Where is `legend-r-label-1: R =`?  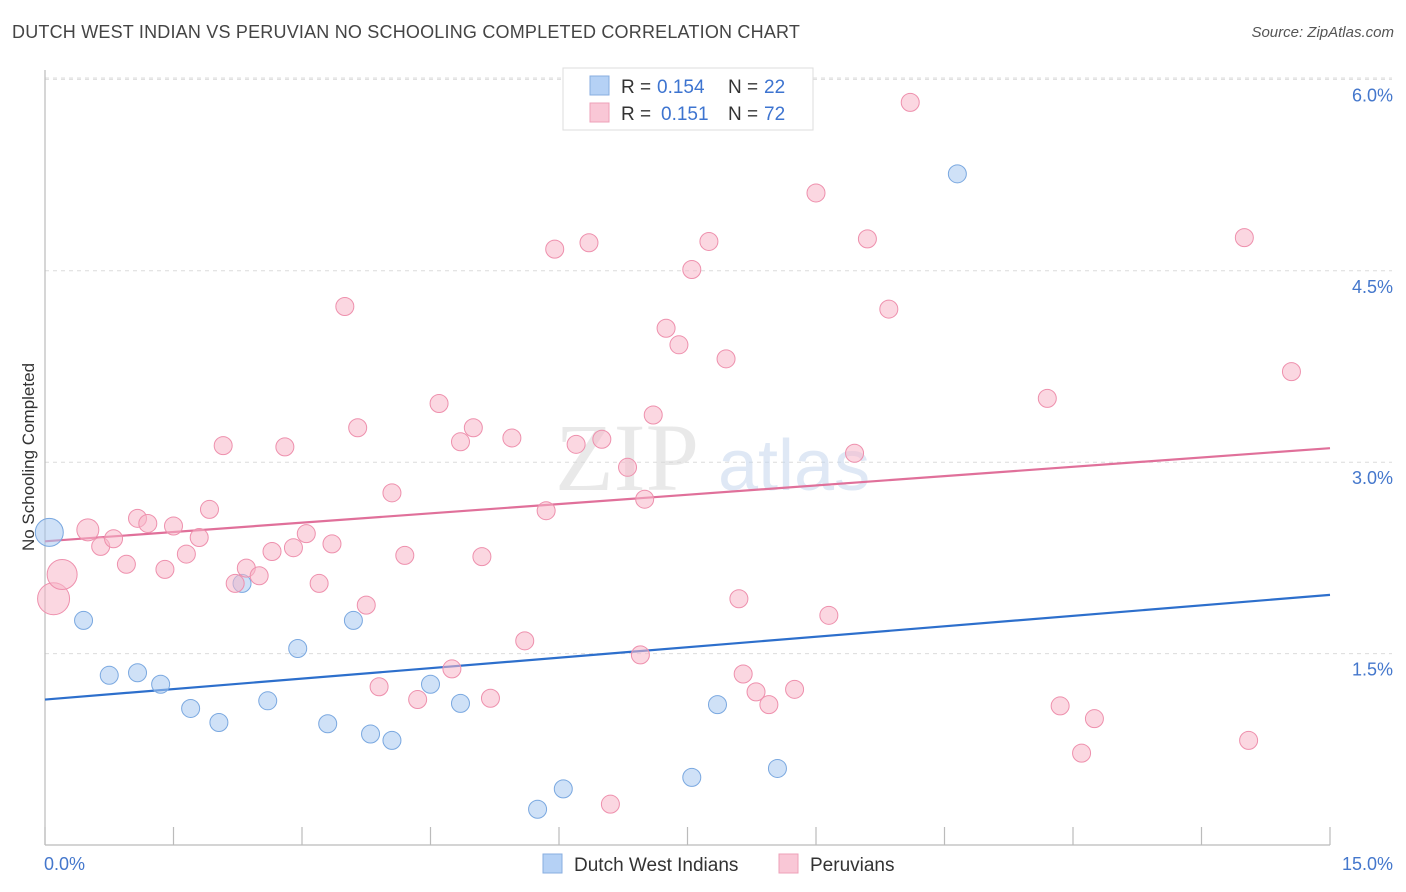 legend-r-label-1: R = is located at coordinates (636, 87).